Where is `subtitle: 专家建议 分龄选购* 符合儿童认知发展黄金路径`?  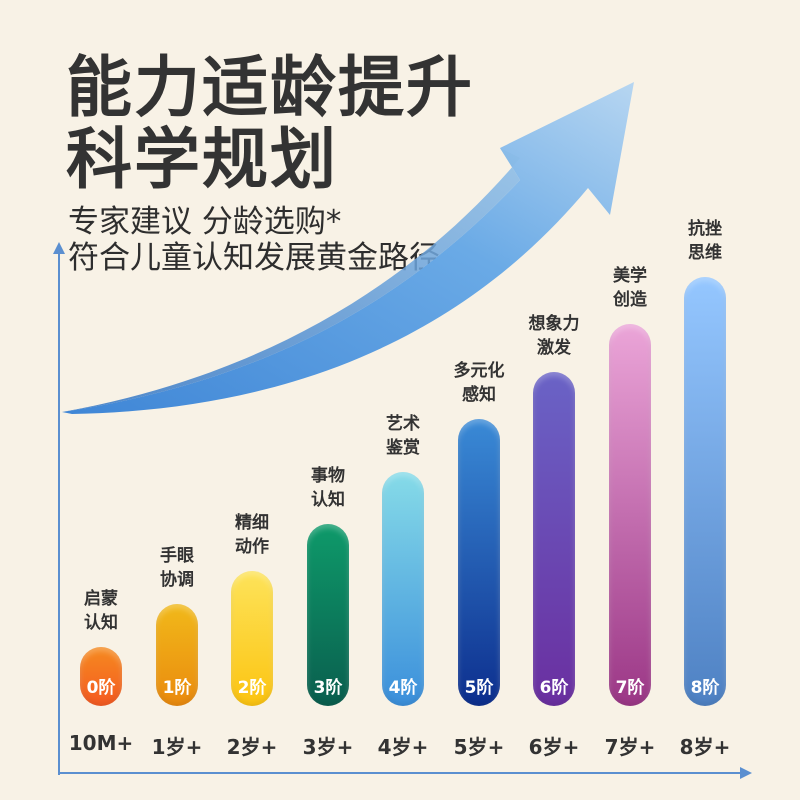
subtitle: 专家建议 分龄选购* 符合儿童认知发展黄金路径 is located at coordinates (254, 240).